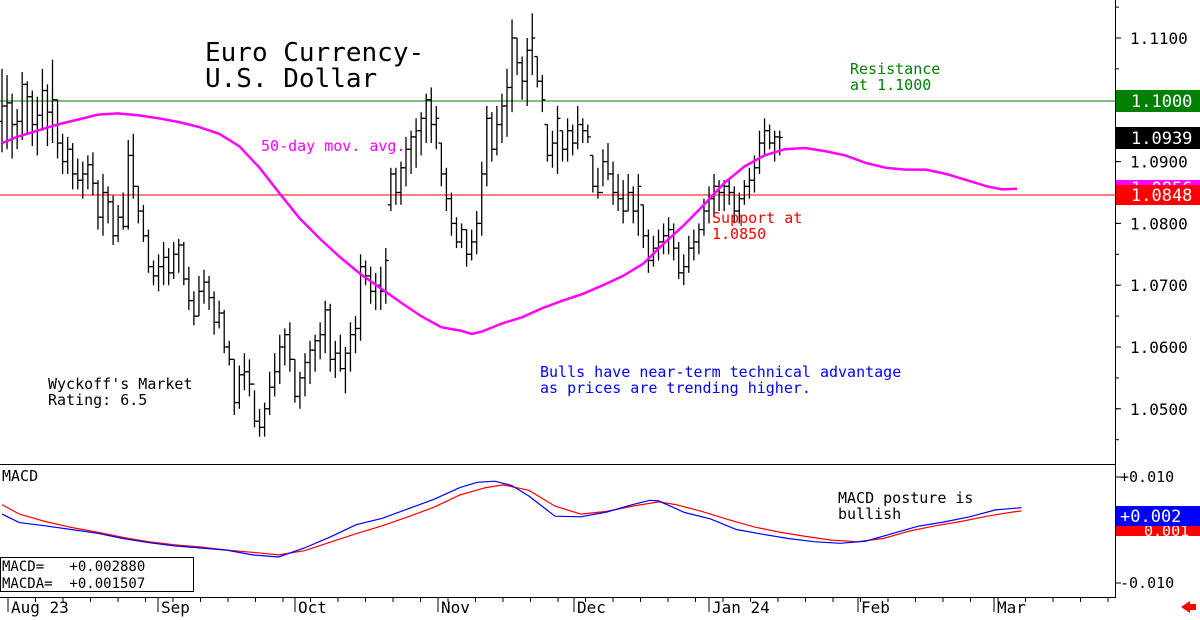  What do you see at coordinates (757, 218) in the screenshot?
I see `support-label-line1: Support at` at bounding box center [757, 218].